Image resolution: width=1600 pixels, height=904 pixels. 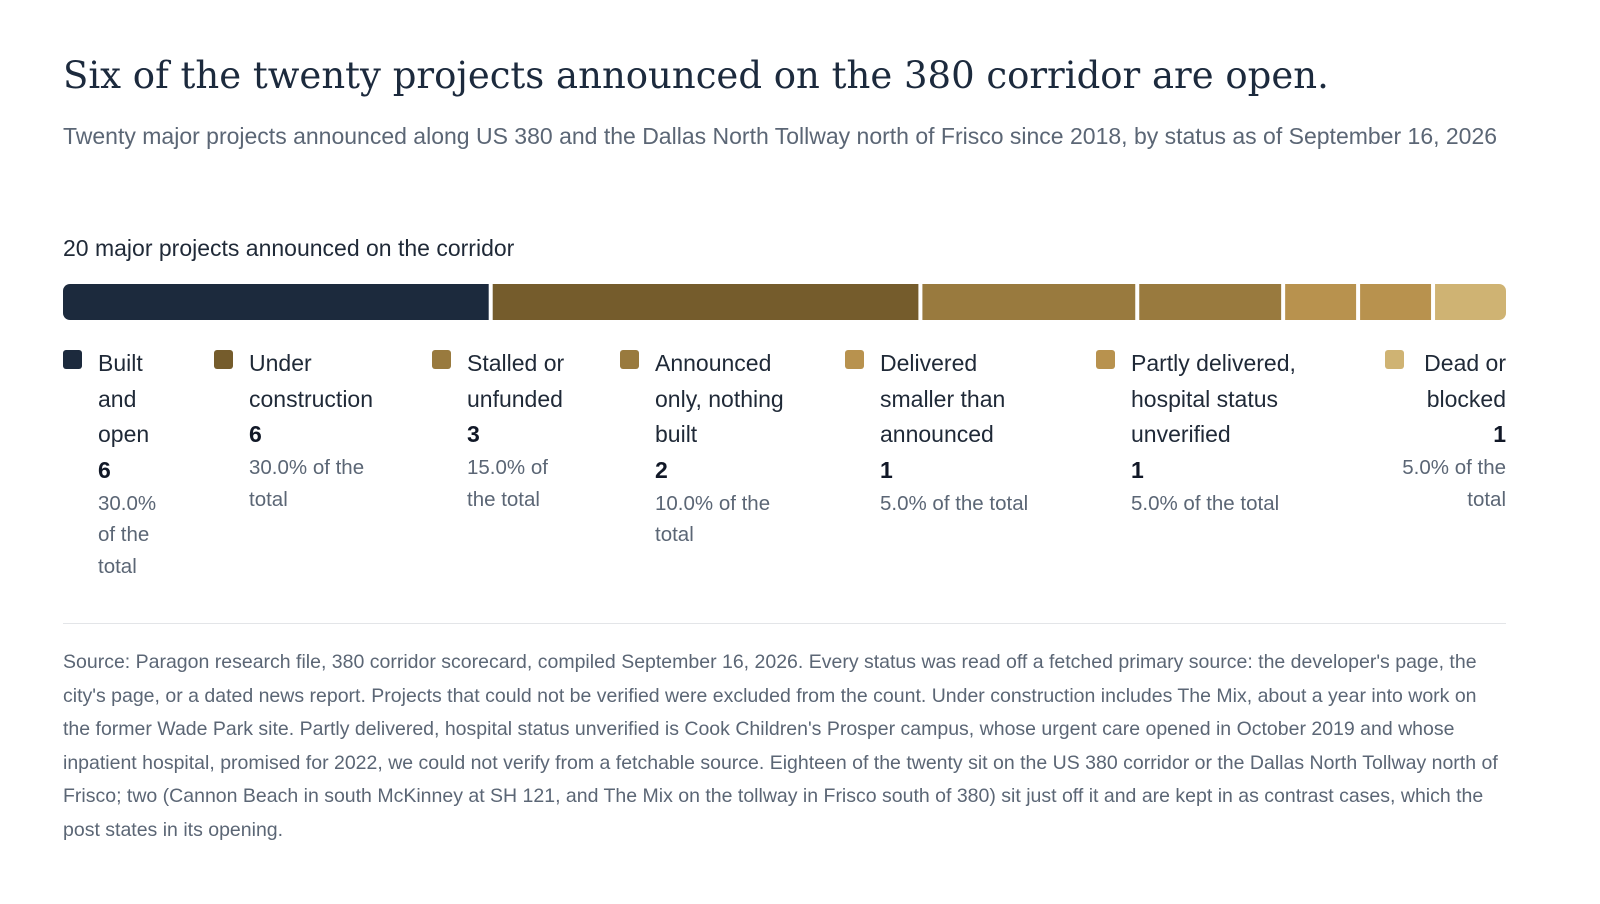 I want to click on legend-text: Built and open 6 30.0% of the total, so click(x=135, y=464).